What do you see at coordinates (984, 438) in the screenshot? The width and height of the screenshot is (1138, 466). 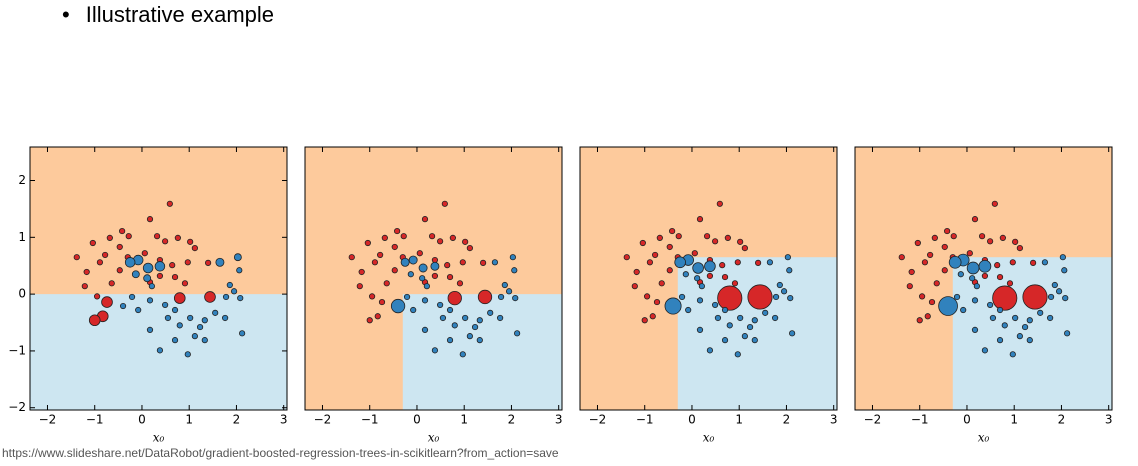 I see `x-axis-label: x₀` at bounding box center [984, 438].